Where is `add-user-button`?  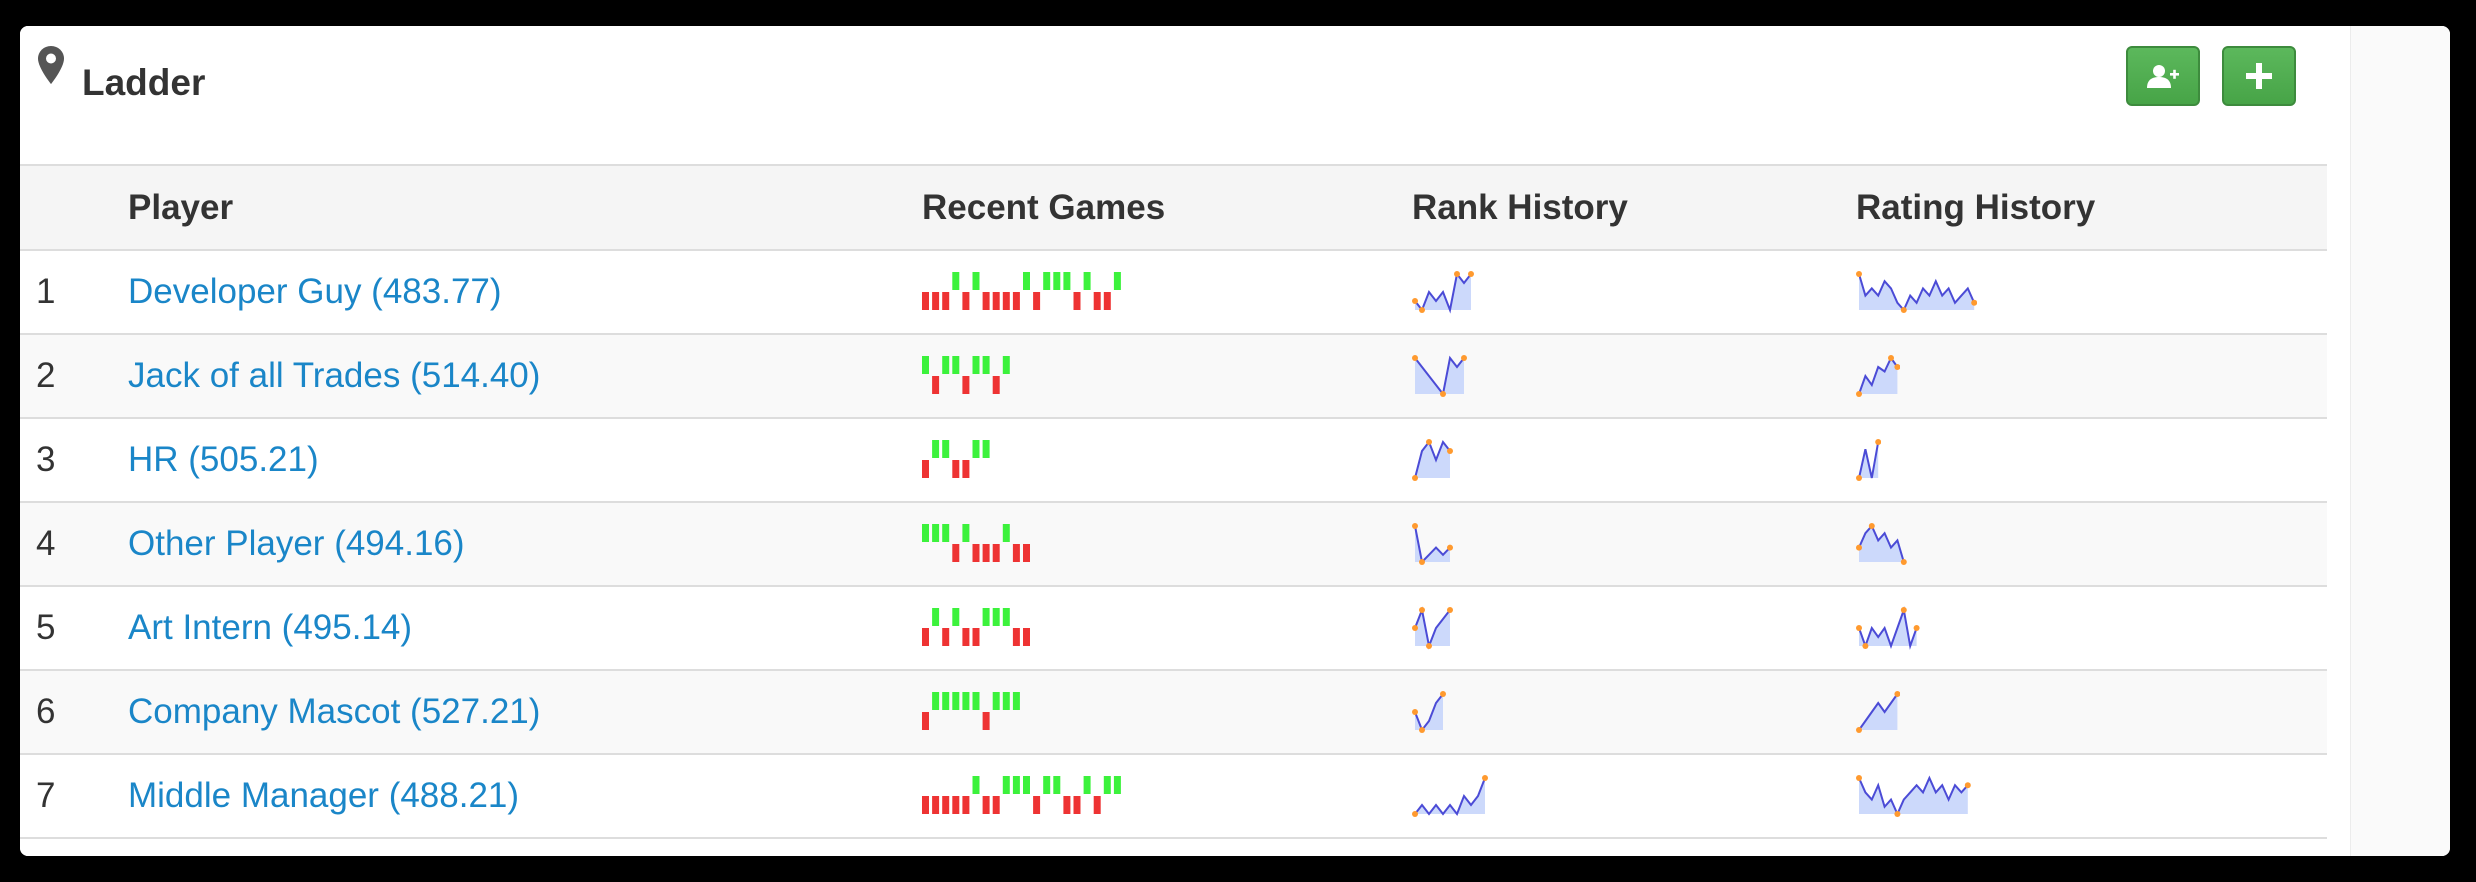 add-user-button is located at coordinates (2163, 76).